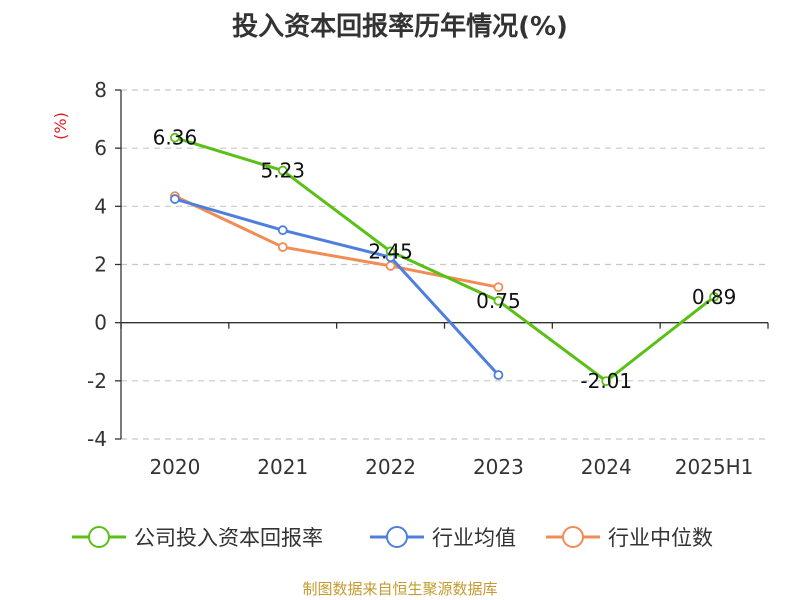  Describe the element at coordinates (97, 381) in the screenshot. I see `y-tick-label: -2` at that location.